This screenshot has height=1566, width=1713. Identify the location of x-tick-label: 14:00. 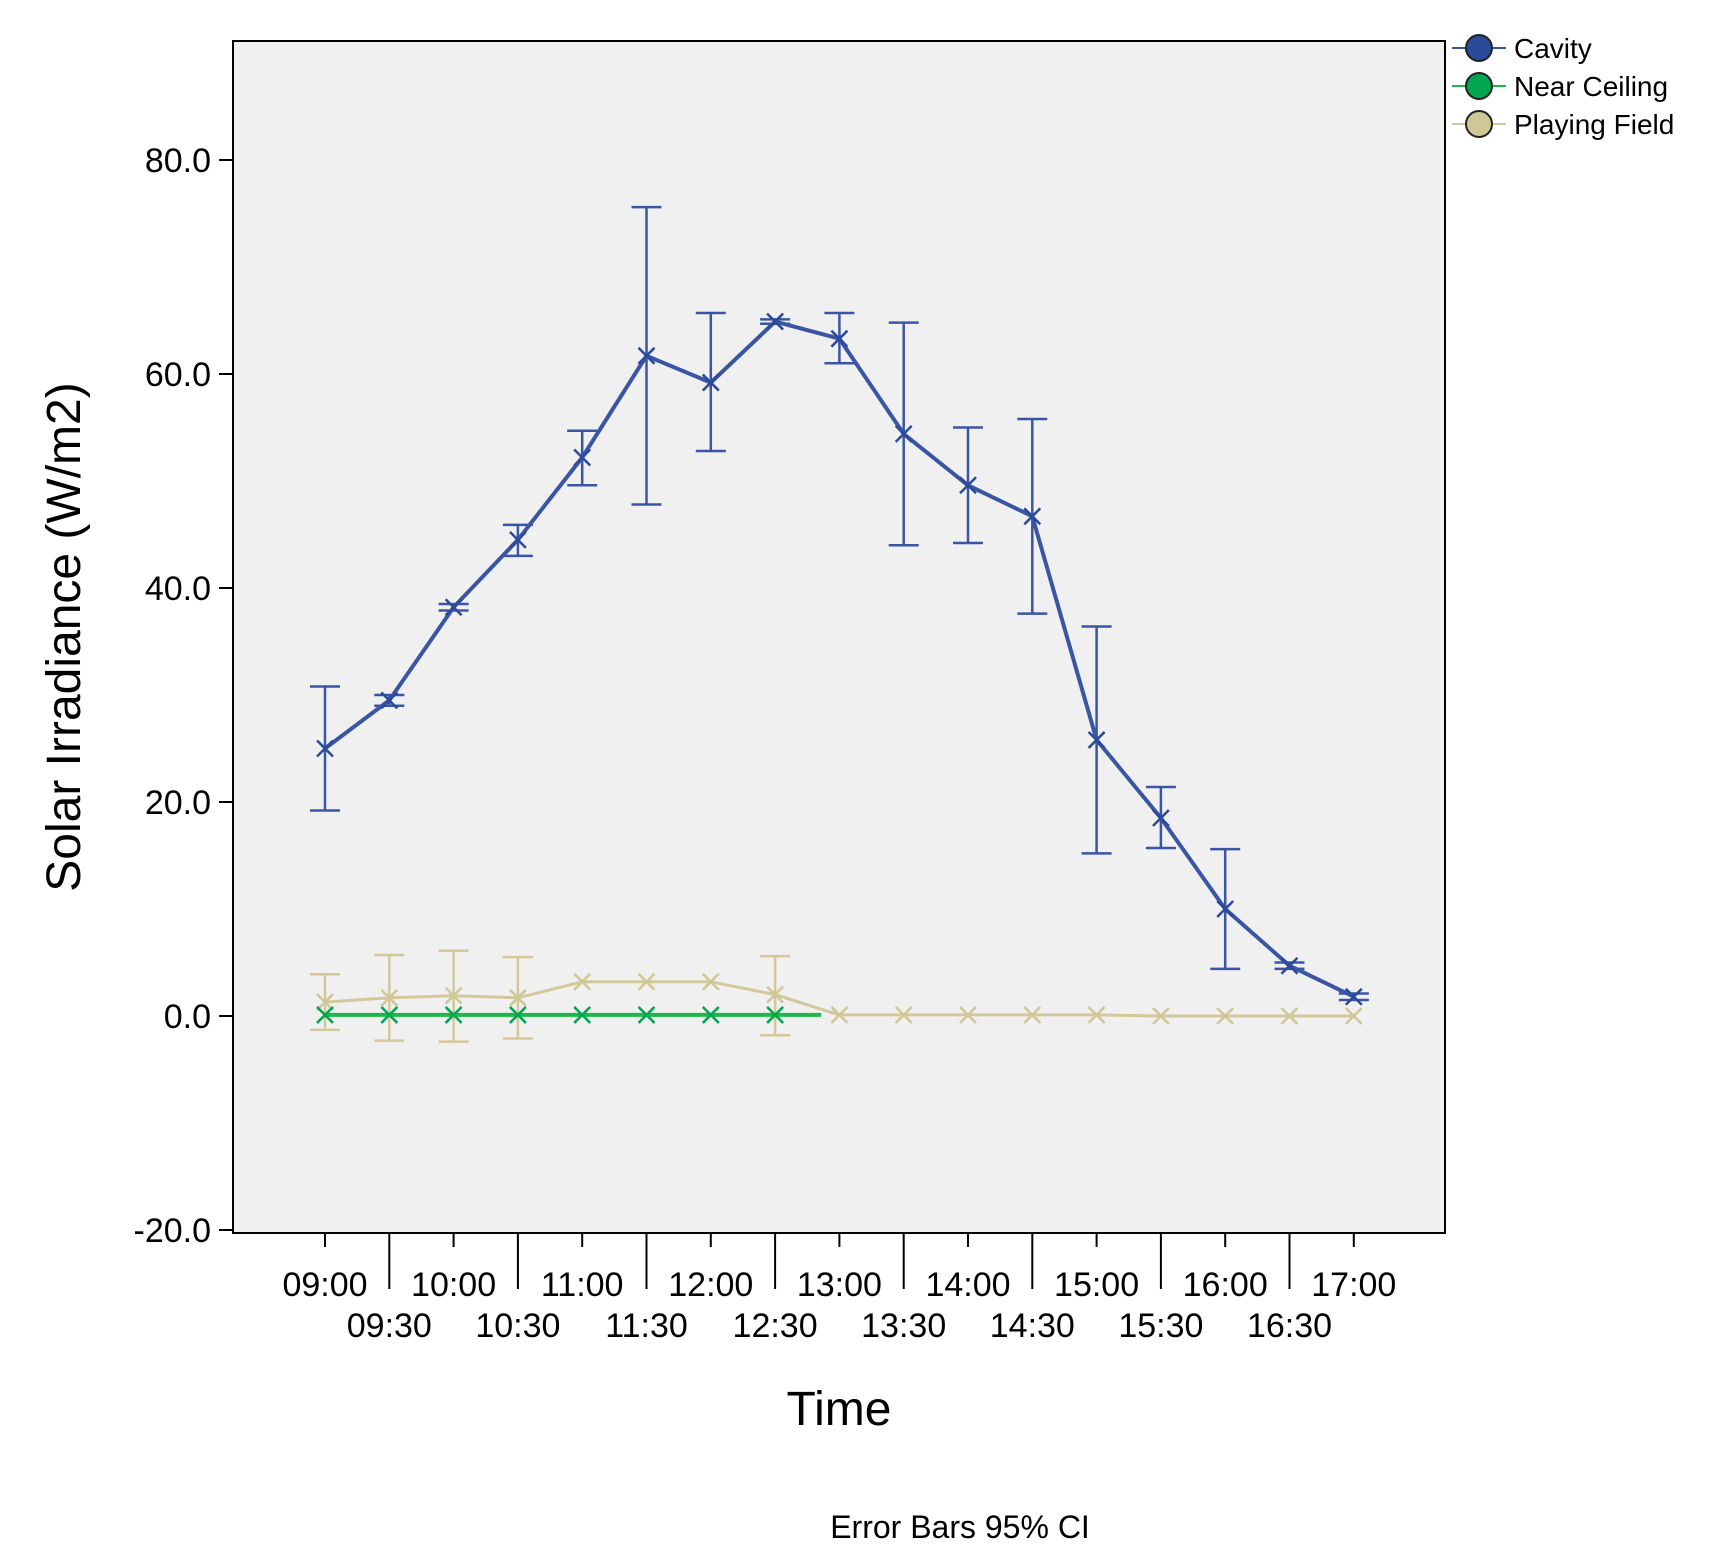
(967, 1285).